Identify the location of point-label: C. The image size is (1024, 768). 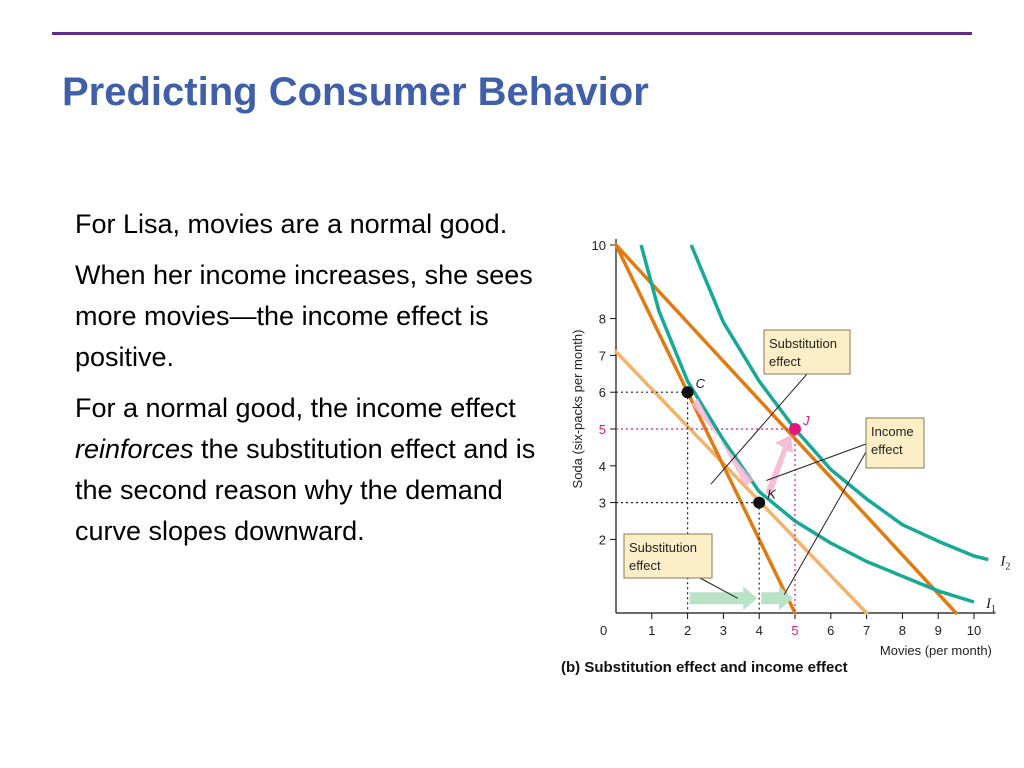
(701, 383).